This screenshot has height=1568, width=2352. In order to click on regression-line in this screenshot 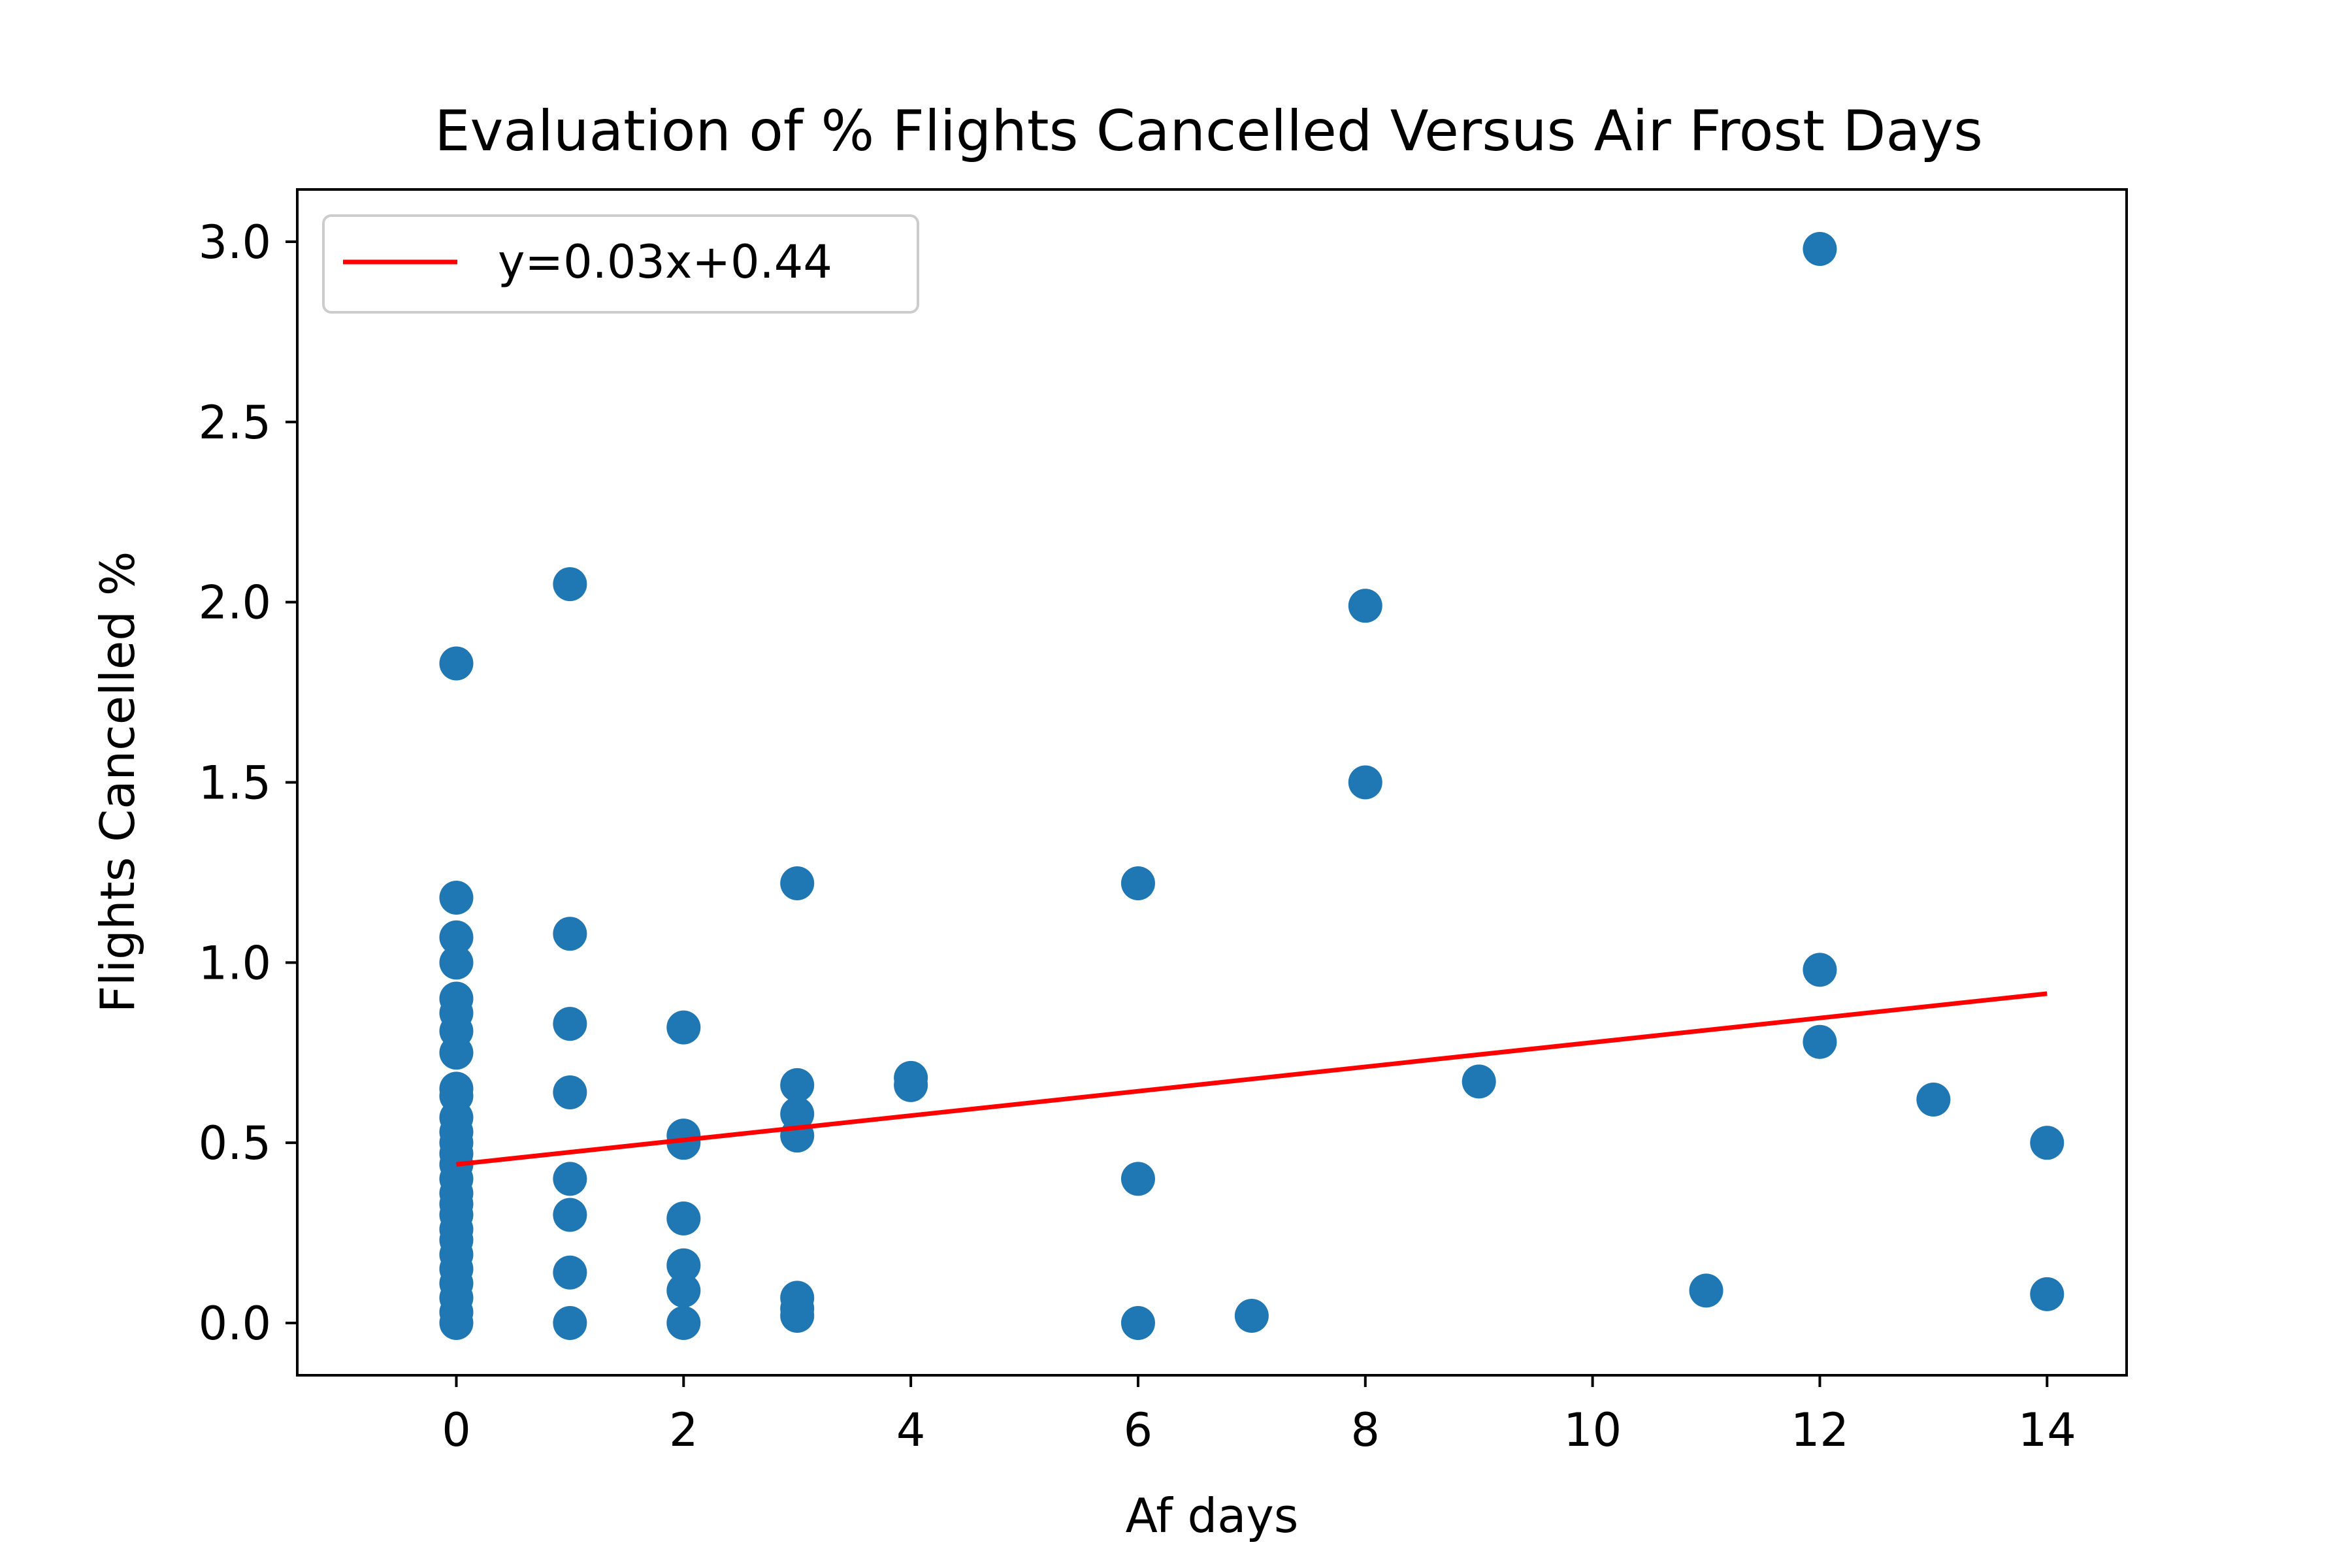, I will do `click(1252, 1079)`.